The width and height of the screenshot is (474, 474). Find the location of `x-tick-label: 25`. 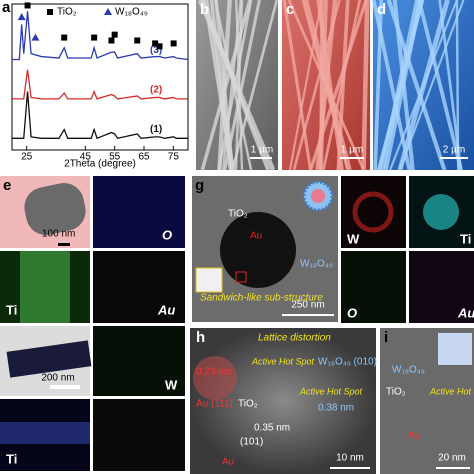

x-tick-label: 25 is located at coordinates (27, 157).